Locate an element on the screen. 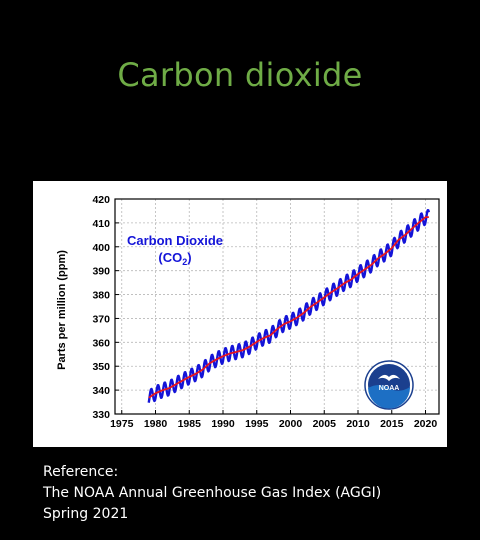 Image resolution: width=480 pixels, height=540 pixels. reference-heading: Reference: is located at coordinates (81, 472).